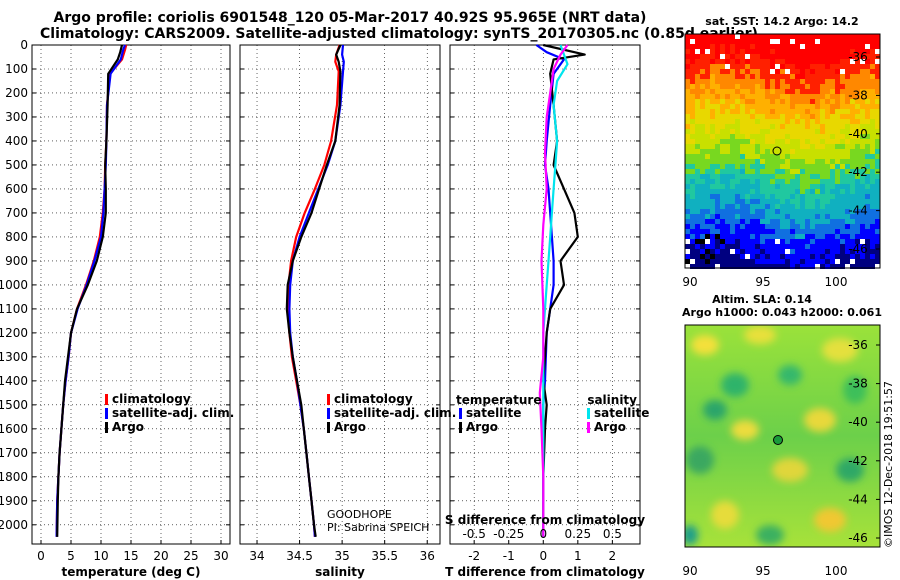 This screenshot has width=900, height=580. What do you see at coordinates (328, 427) in the screenshot?
I see `legend-swatch` at bounding box center [328, 427].